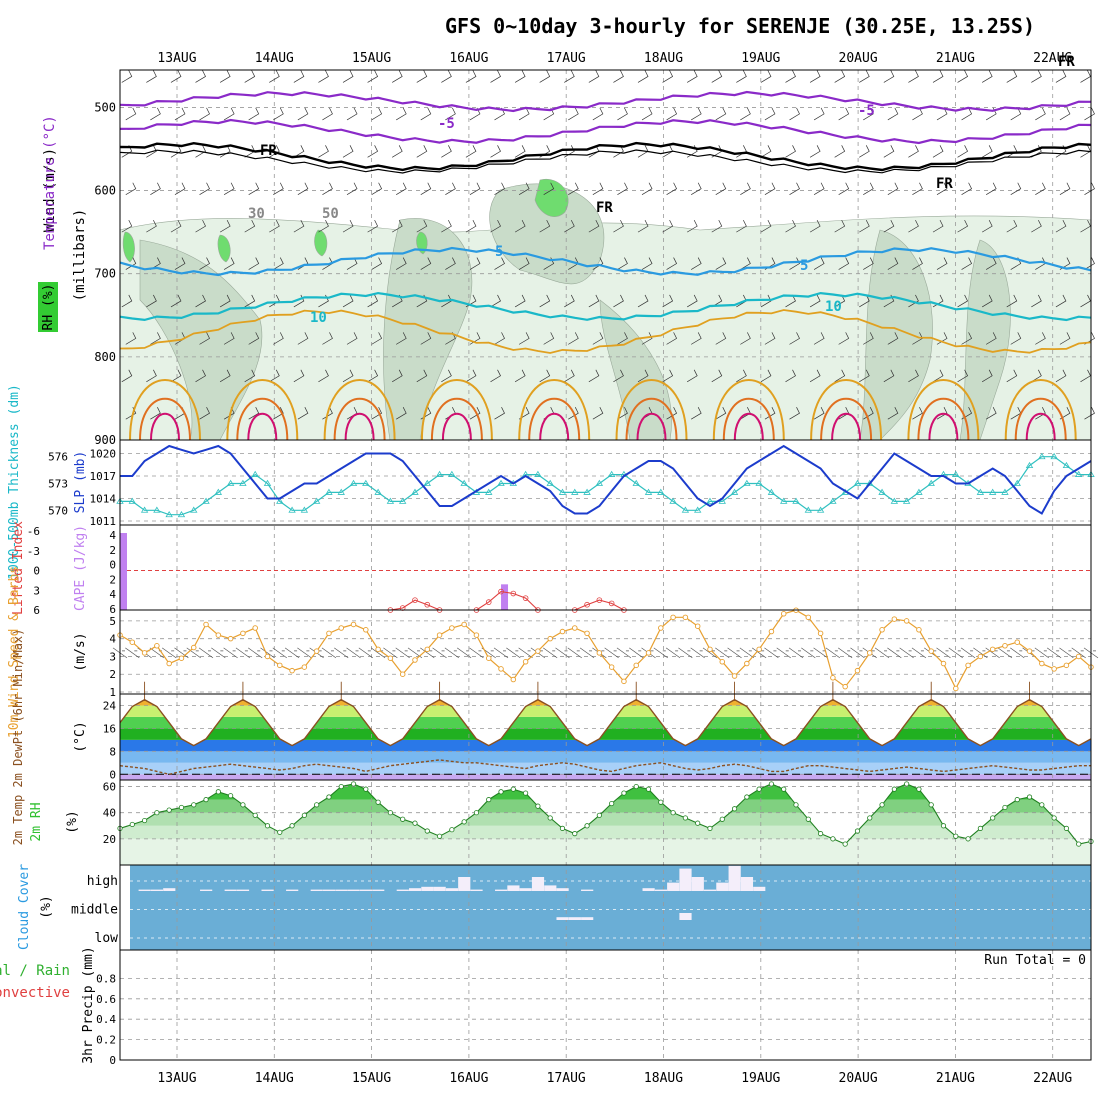 This screenshot has height=1100, width=1100. What do you see at coordinates (80, 568) in the screenshot?
I see `ylabel-cape: CAPE (J/kg)` at bounding box center [80, 568].